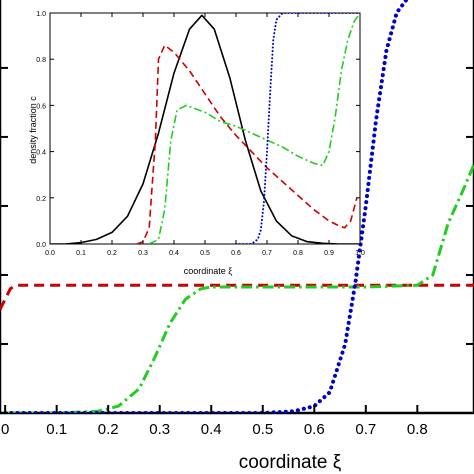 This screenshot has width=474, height=474. I want to click on y-tick-label: 0.8, so click(41, 60).